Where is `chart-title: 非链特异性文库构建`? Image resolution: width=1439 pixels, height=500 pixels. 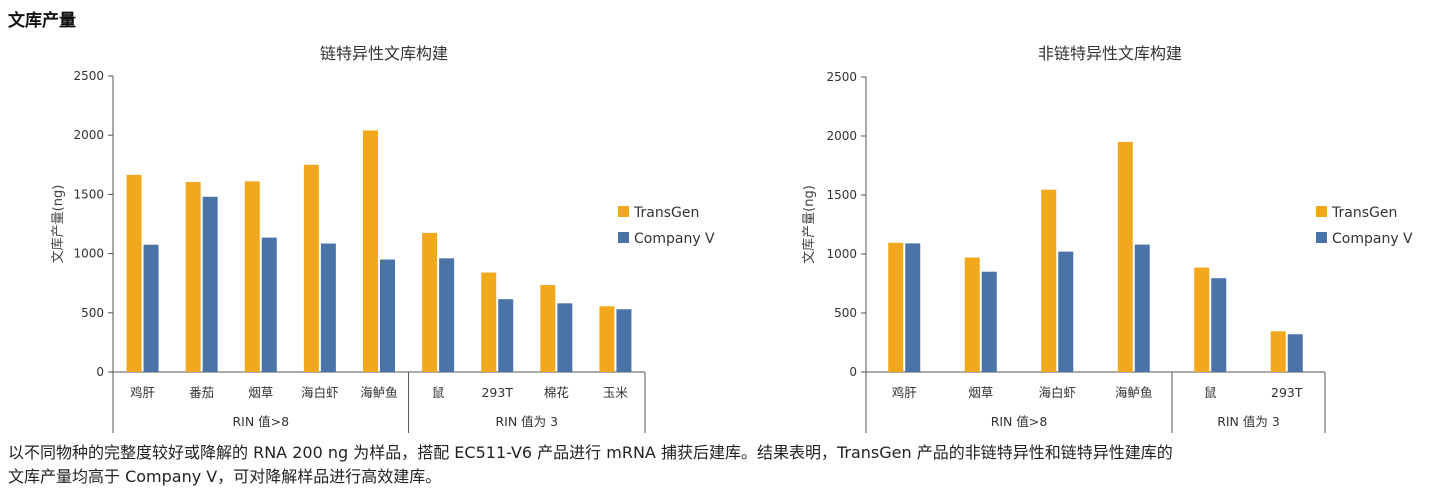
chart-title: 非链特异性文库构建 is located at coordinates (1110, 53).